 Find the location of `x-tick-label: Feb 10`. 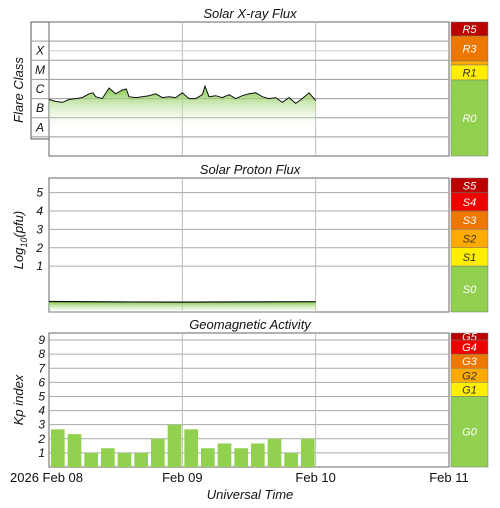

x-tick-label: Feb 10 is located at coordinates (315, 477).